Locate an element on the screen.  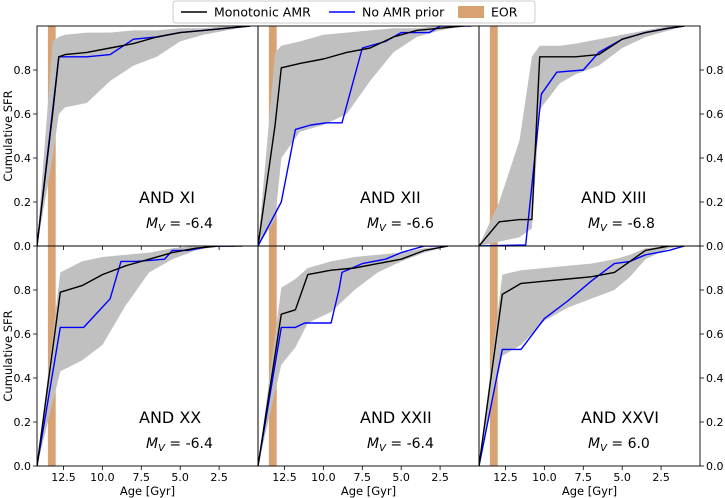
magnitude-value: = -6.8 is located at coordinates (631, 224).